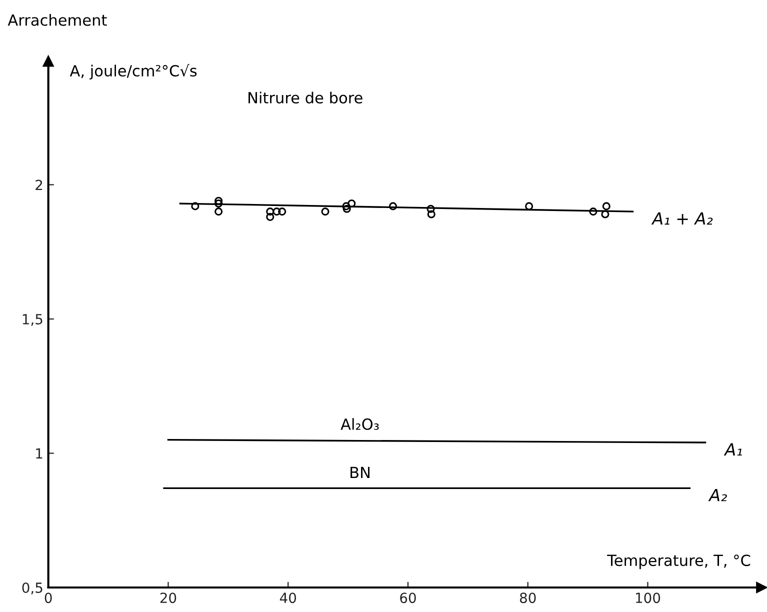  What do you see at coordinates (678, 562) in the screenshot?
I see `x-axis-title: Temperature, T, °C` at bounding box center [678, 562].